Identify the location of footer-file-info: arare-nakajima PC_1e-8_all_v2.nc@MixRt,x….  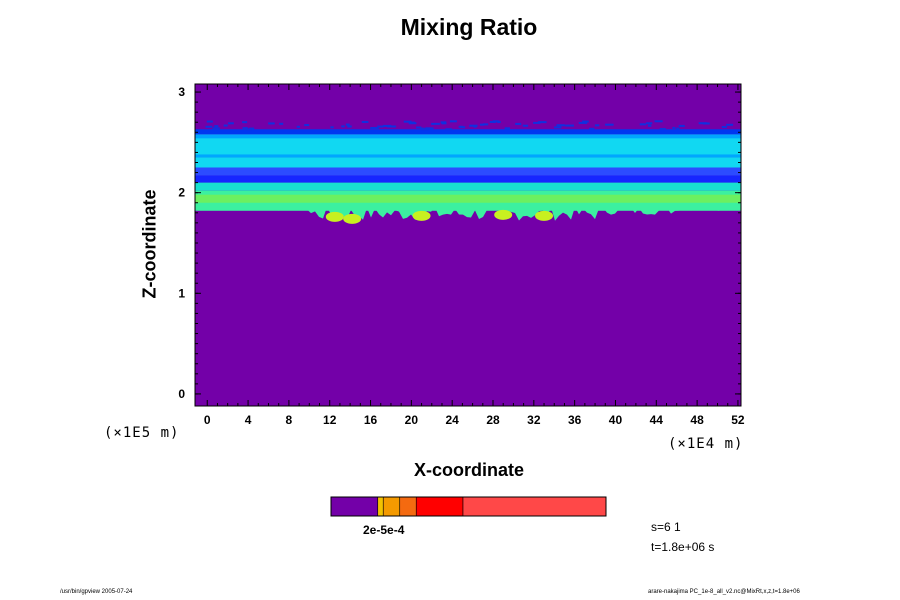
(724, 592).